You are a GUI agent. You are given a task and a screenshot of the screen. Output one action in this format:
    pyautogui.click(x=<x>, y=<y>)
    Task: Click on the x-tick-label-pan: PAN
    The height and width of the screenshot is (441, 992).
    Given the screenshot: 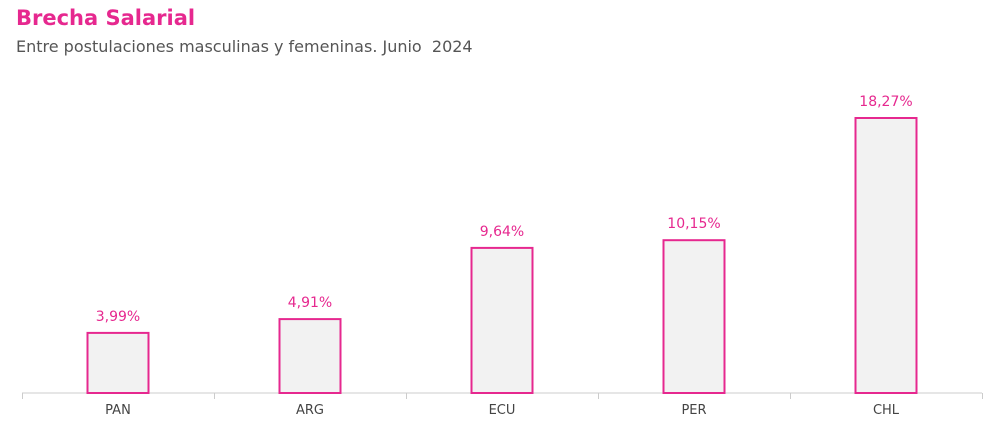 What is the action you would take?
    pyautogui.click(x=118, y=410)
    